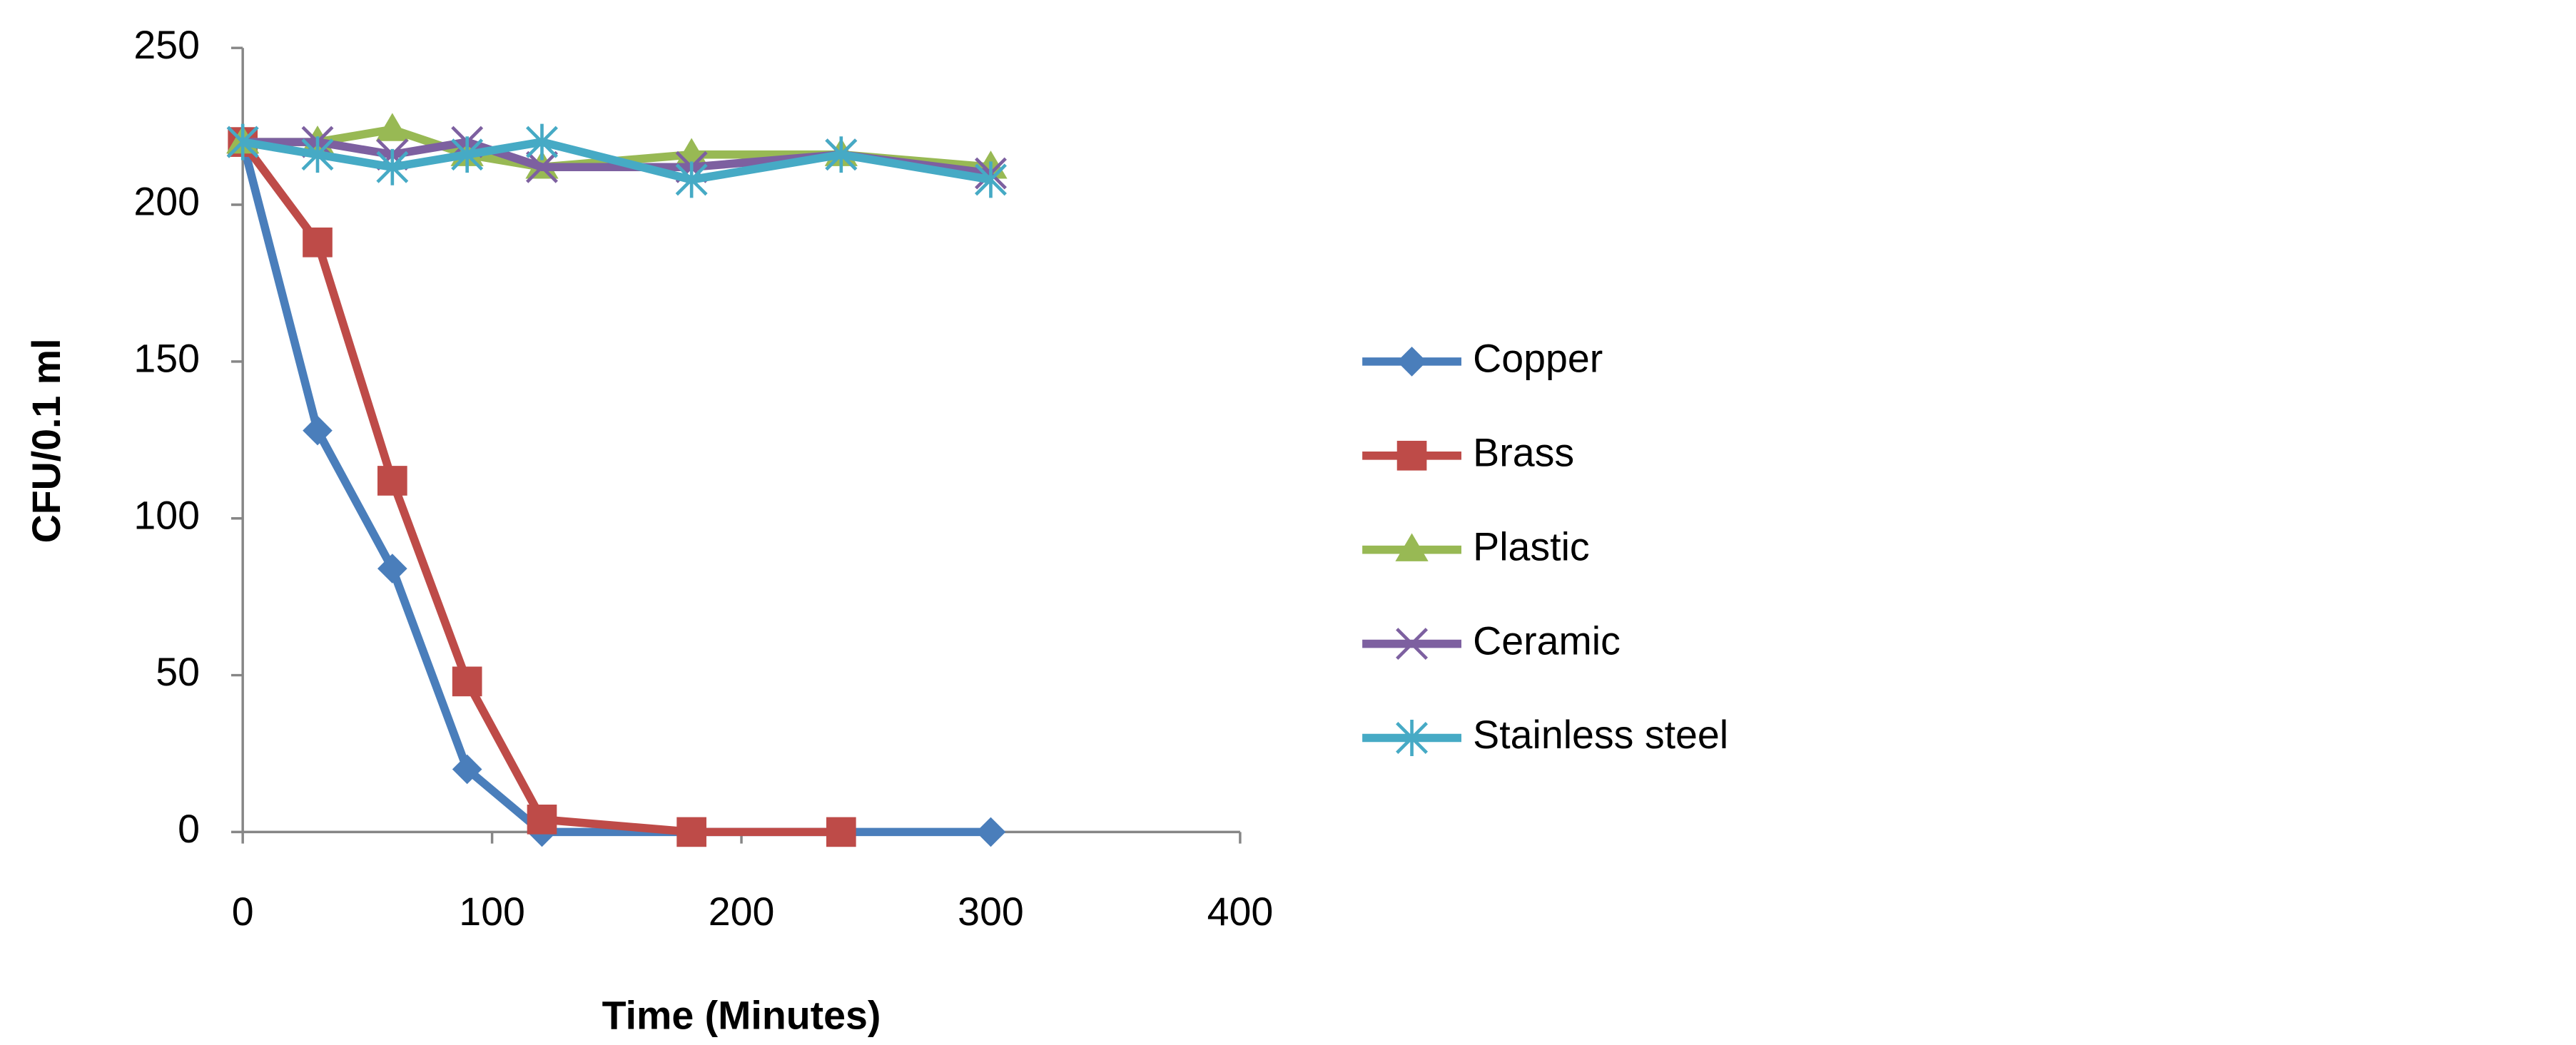 This screenshot has width=2576, height=1045. I want to click on y-tick-label: 100, so click(166, 515).